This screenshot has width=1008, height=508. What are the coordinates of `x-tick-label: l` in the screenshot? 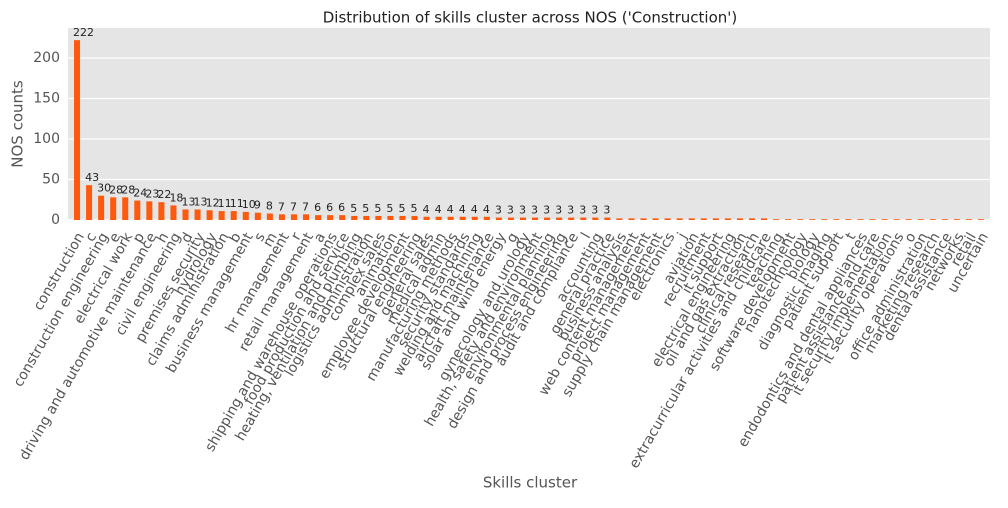 It's located at (586, 235).